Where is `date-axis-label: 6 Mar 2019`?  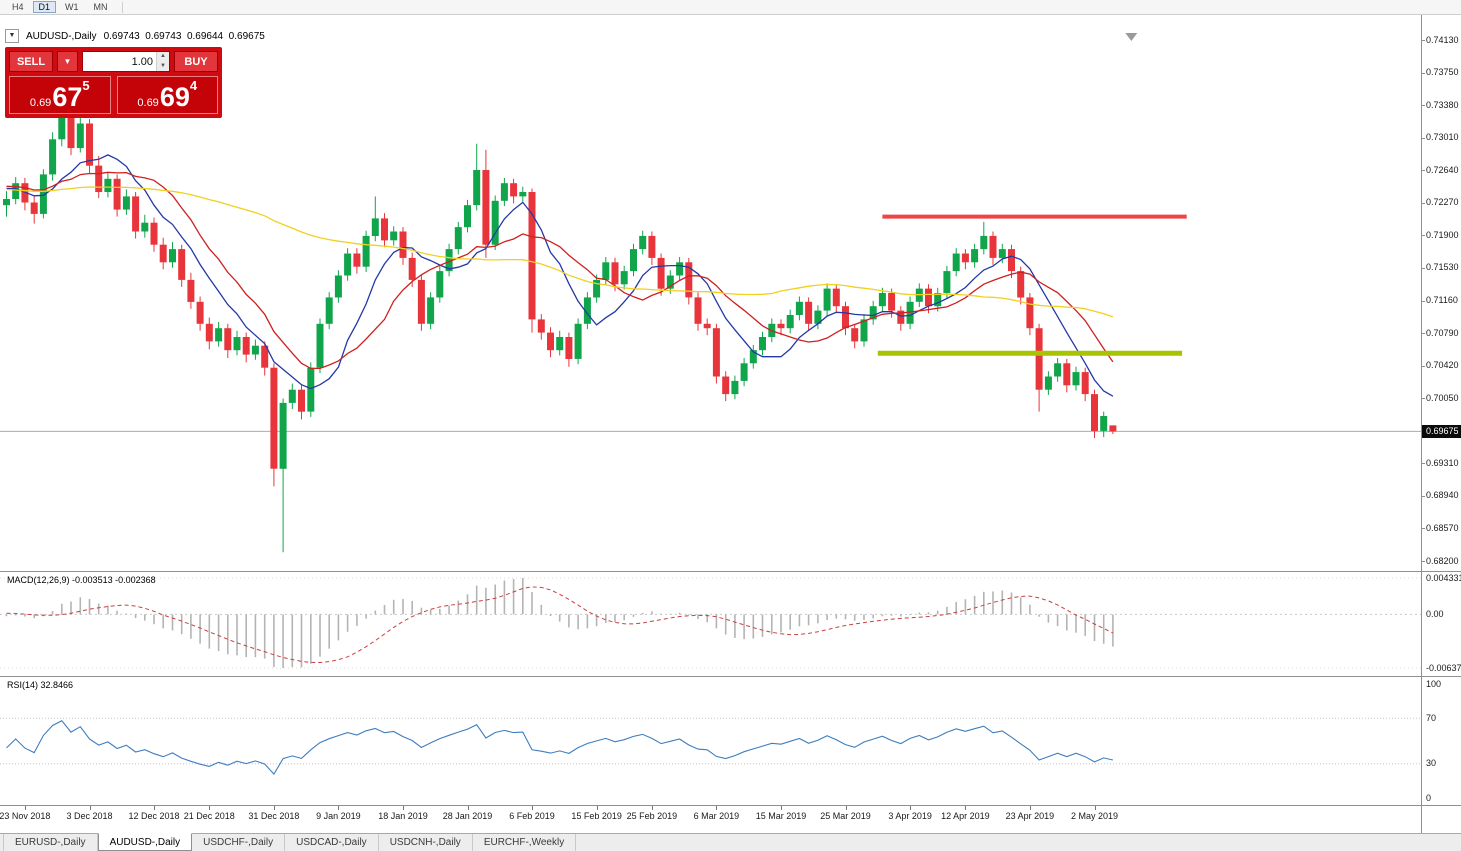
date-axis-label: 6 Mar 2019 is located at coordinates (716, 816).